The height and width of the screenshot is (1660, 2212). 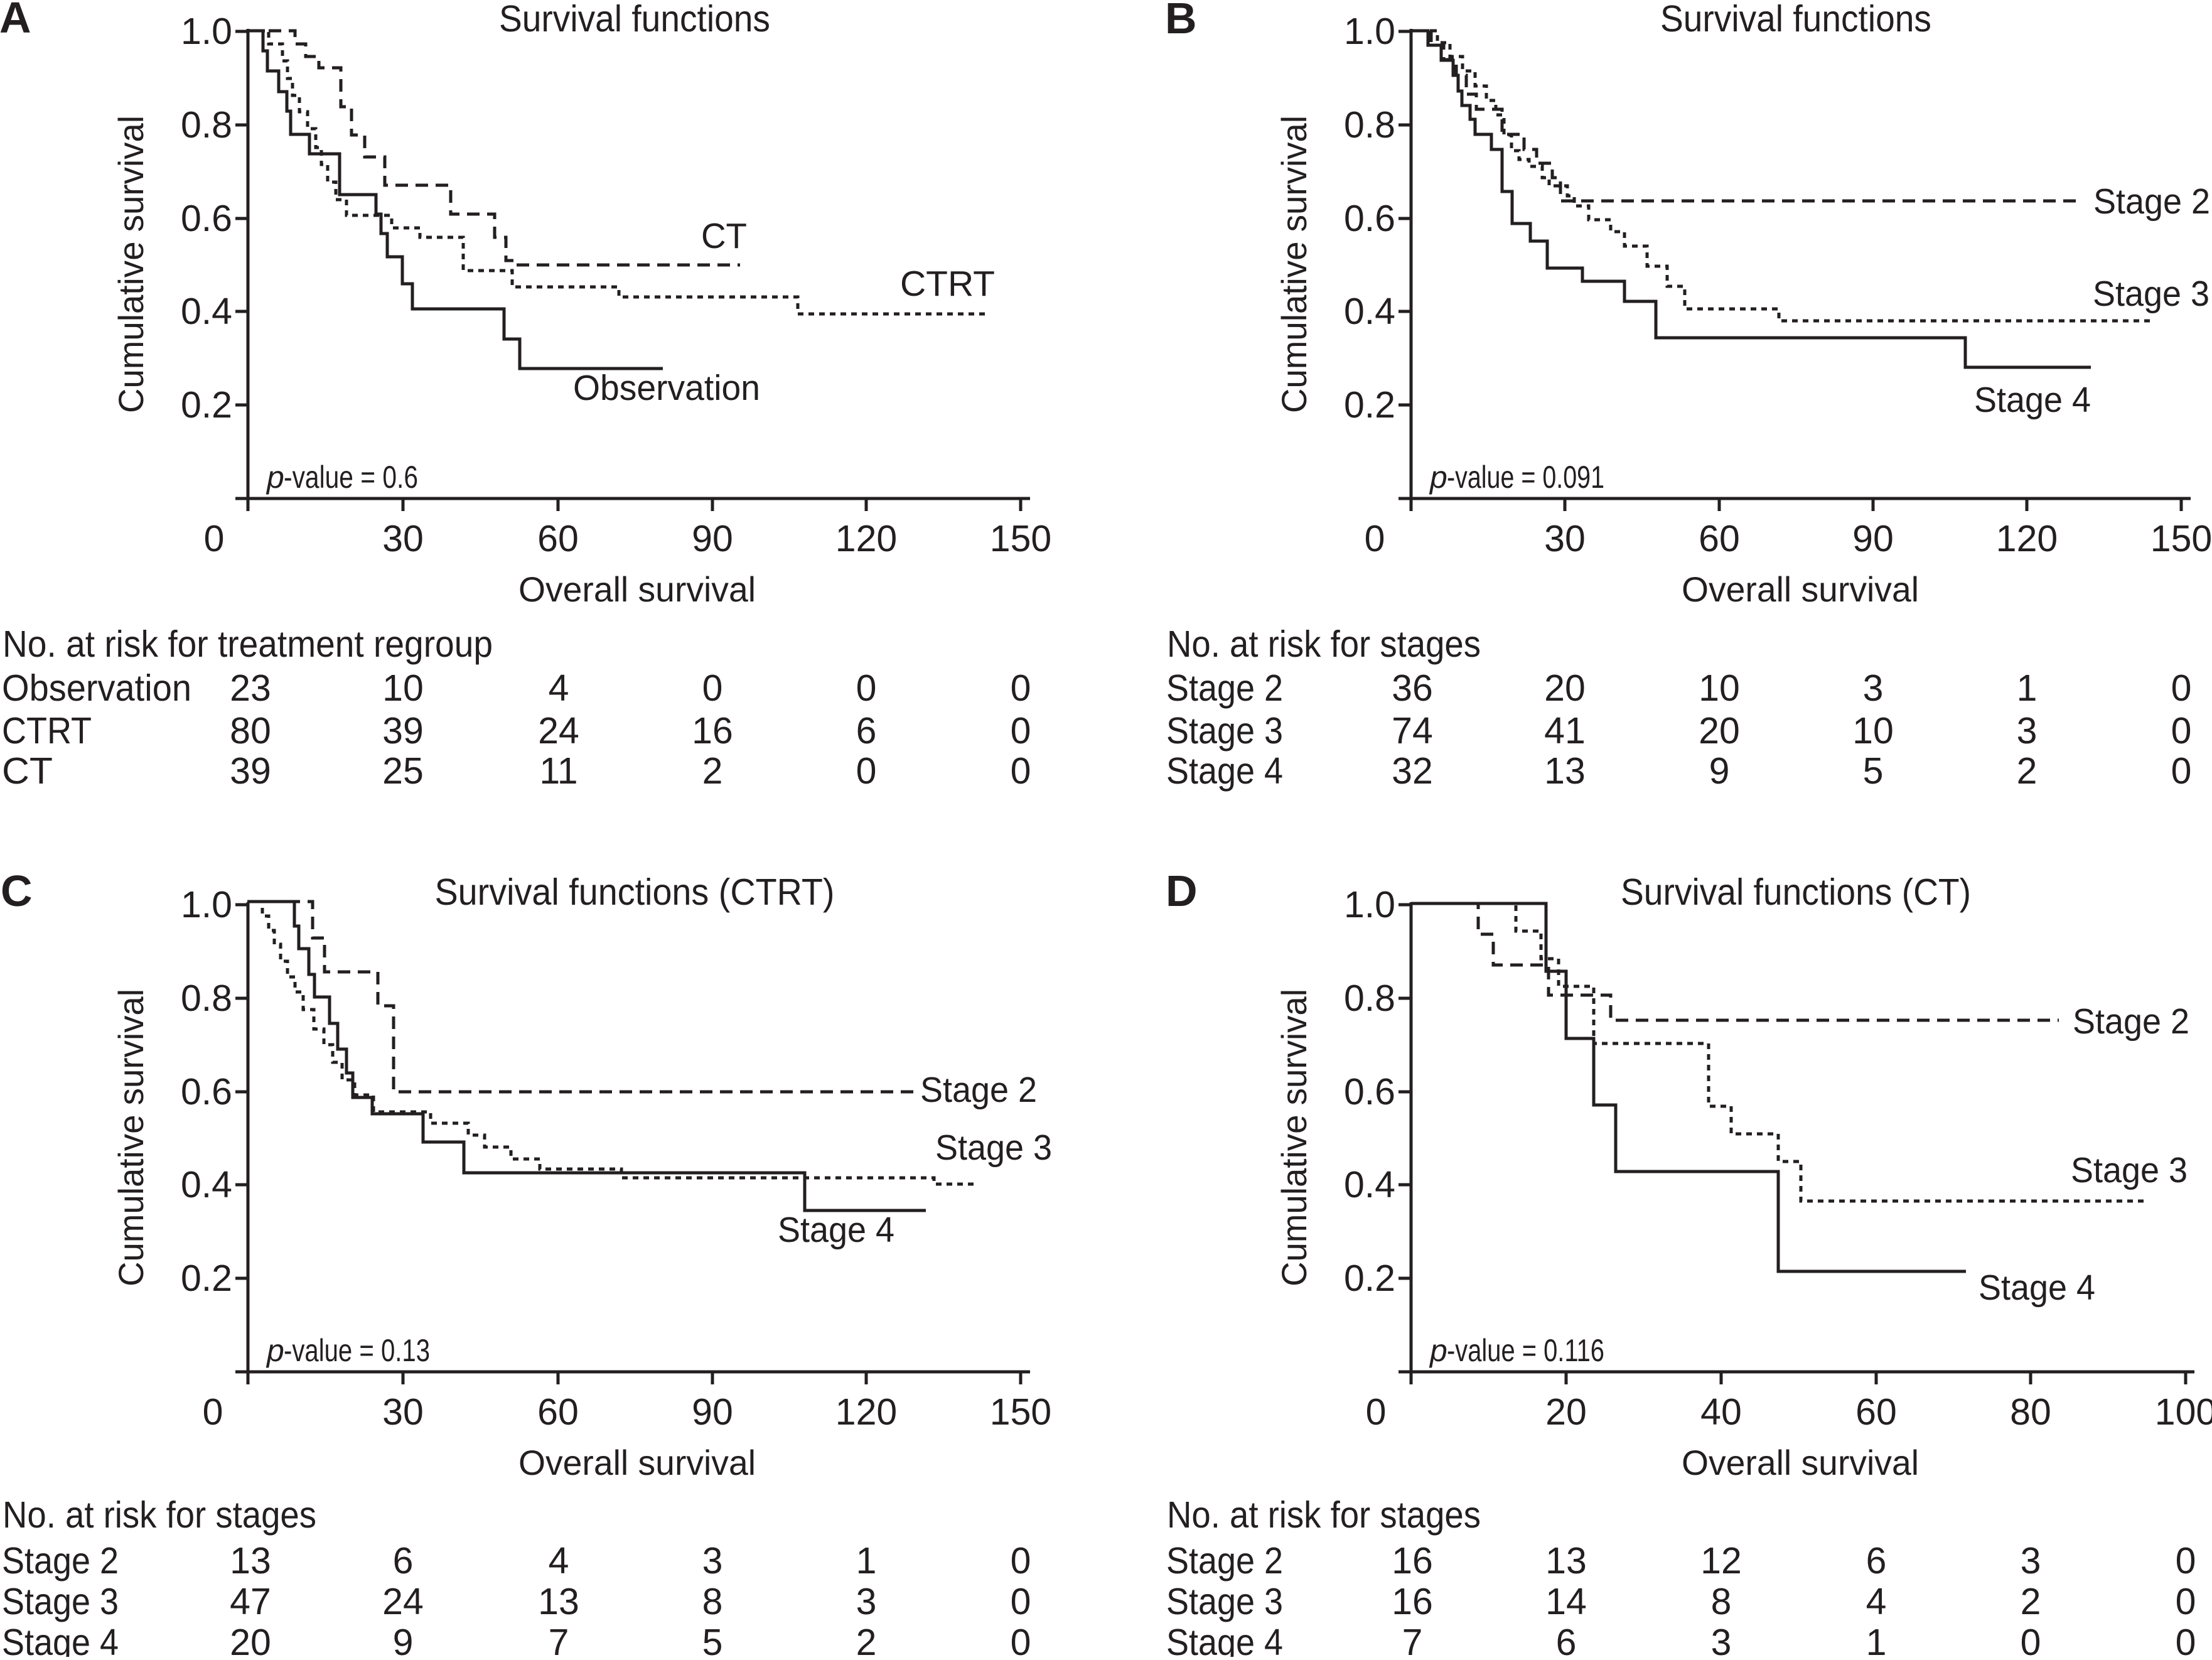 I want to click on svg-text: 90, so click(x=712, y=538).